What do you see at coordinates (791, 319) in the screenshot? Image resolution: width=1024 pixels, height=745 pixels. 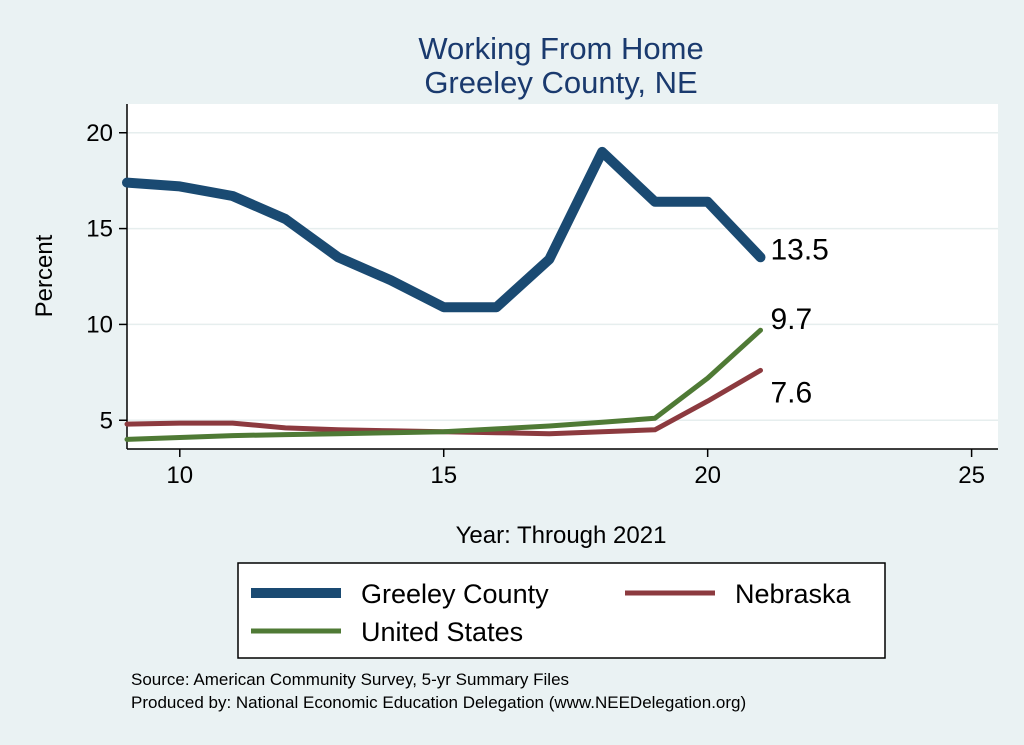 I see `end-label-united-states: 9.7` at bounding box center [791, 319].